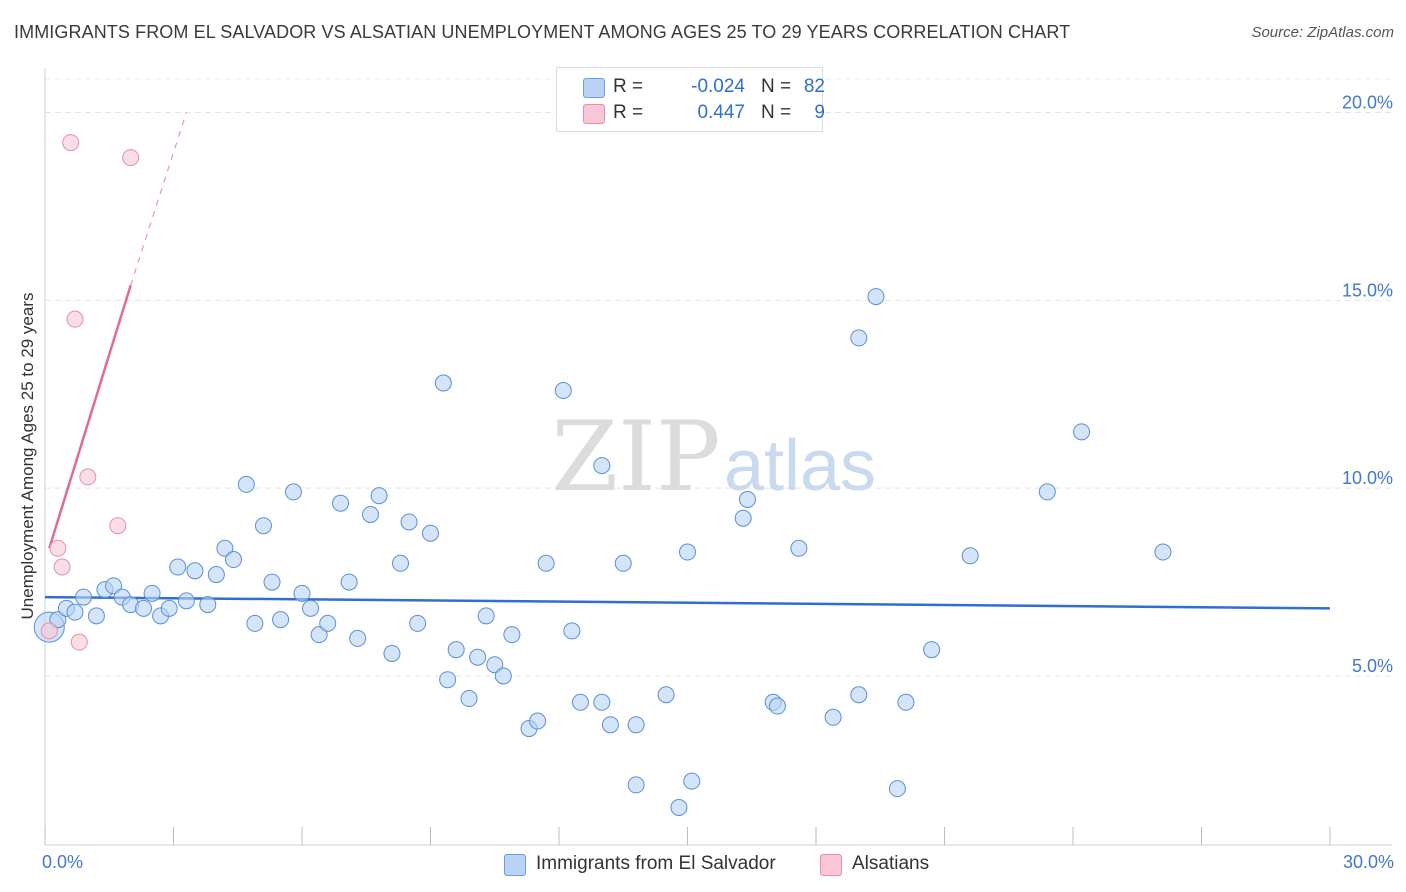 The image size is (1406, 892). I want to click on y-tick-label: 10.0%, so click(1367, 478).